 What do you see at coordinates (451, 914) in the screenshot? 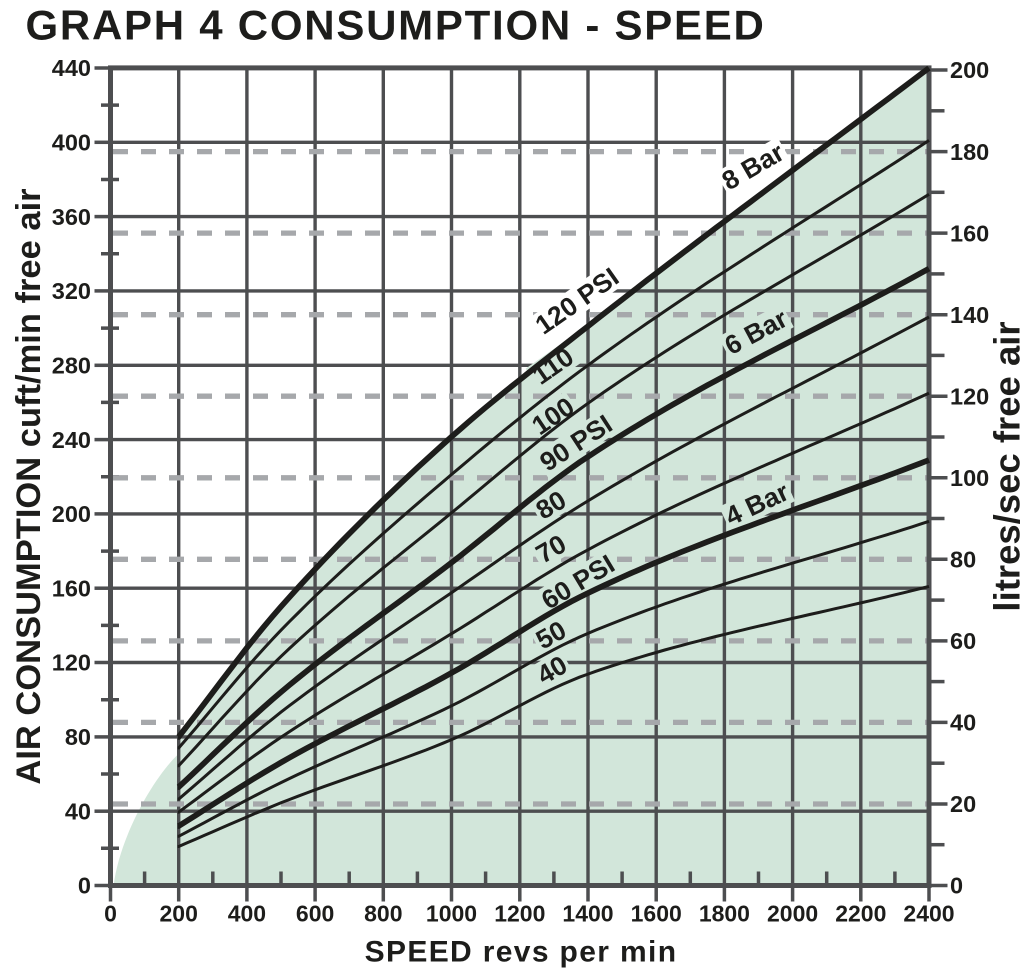
I see `svg-text: 1000` at bounding box center [451, 914].